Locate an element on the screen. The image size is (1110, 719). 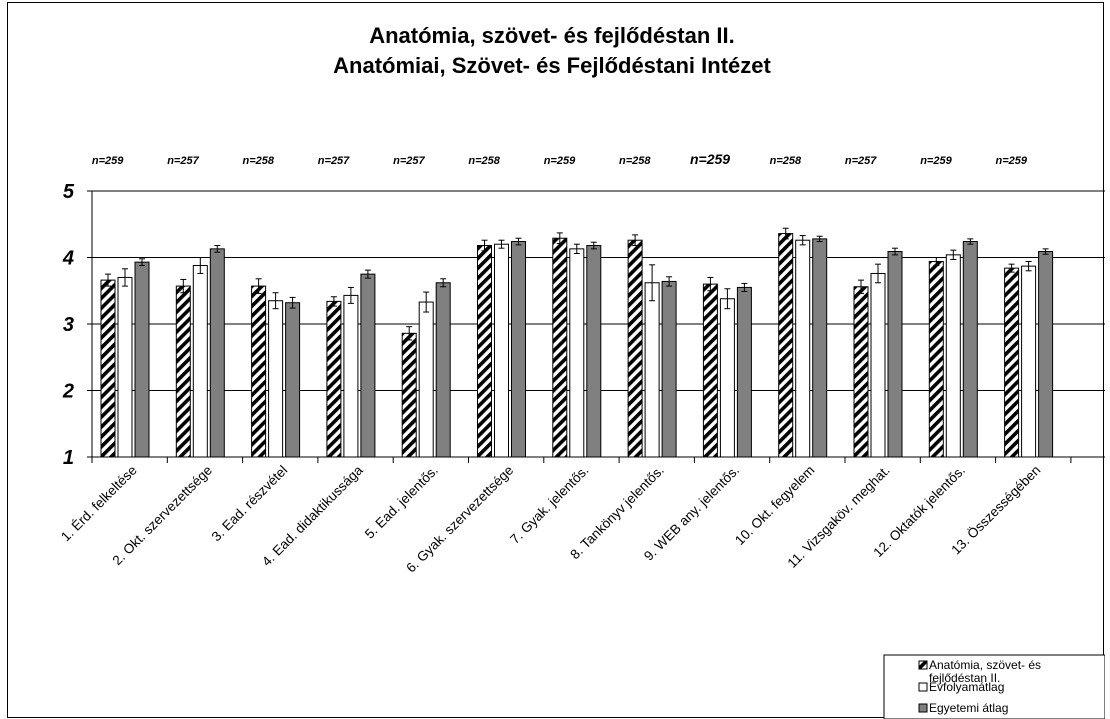
x-tick-label: 3. Ead. részvétel is located at coordinates (250, 504).